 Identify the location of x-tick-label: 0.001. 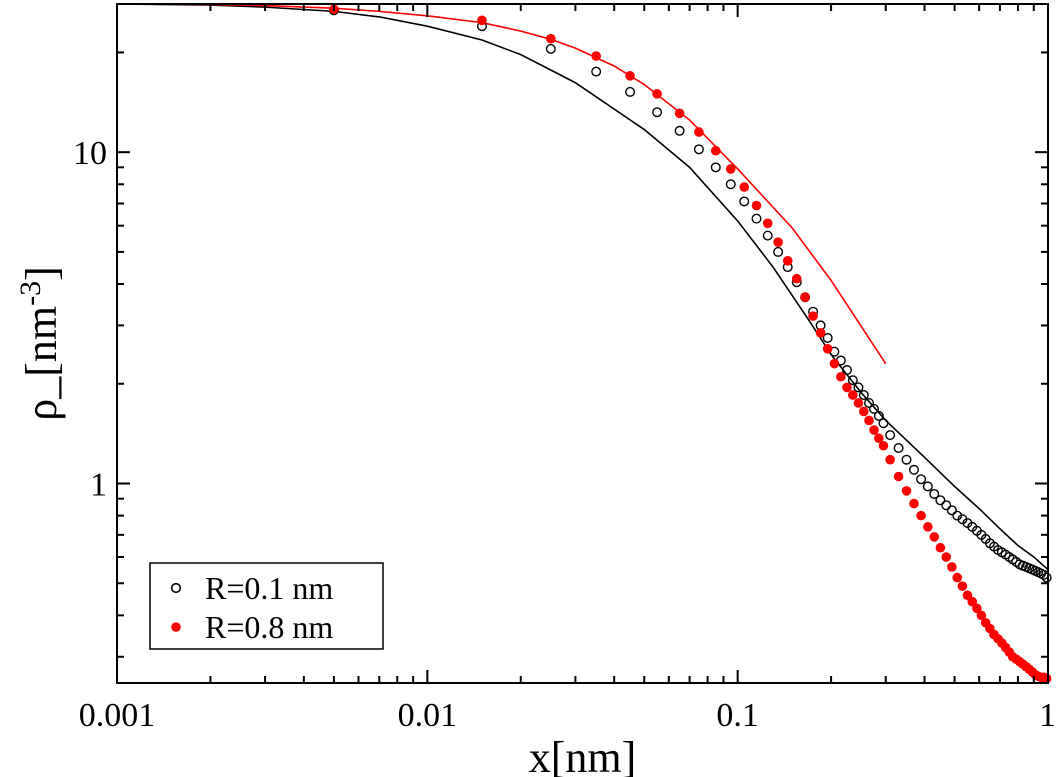
(117, 715).